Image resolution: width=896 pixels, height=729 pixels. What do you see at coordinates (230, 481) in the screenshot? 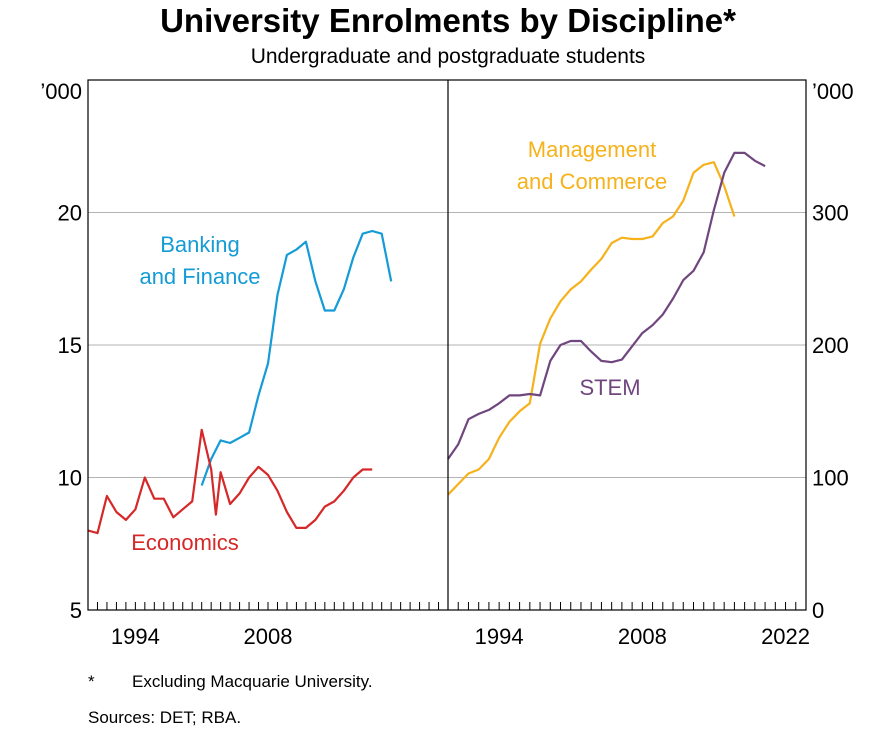
I see `series-line-economics` at bounding box center [230, 481].